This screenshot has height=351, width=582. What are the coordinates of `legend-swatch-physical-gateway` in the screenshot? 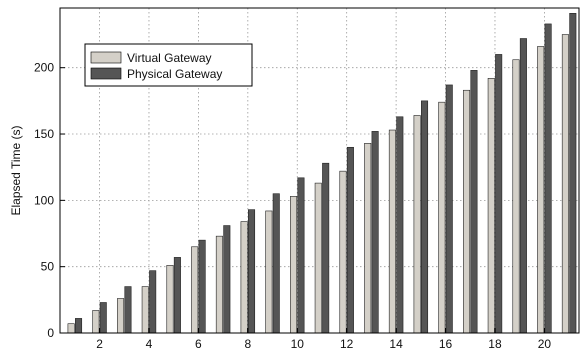 It's located at (106, 73).